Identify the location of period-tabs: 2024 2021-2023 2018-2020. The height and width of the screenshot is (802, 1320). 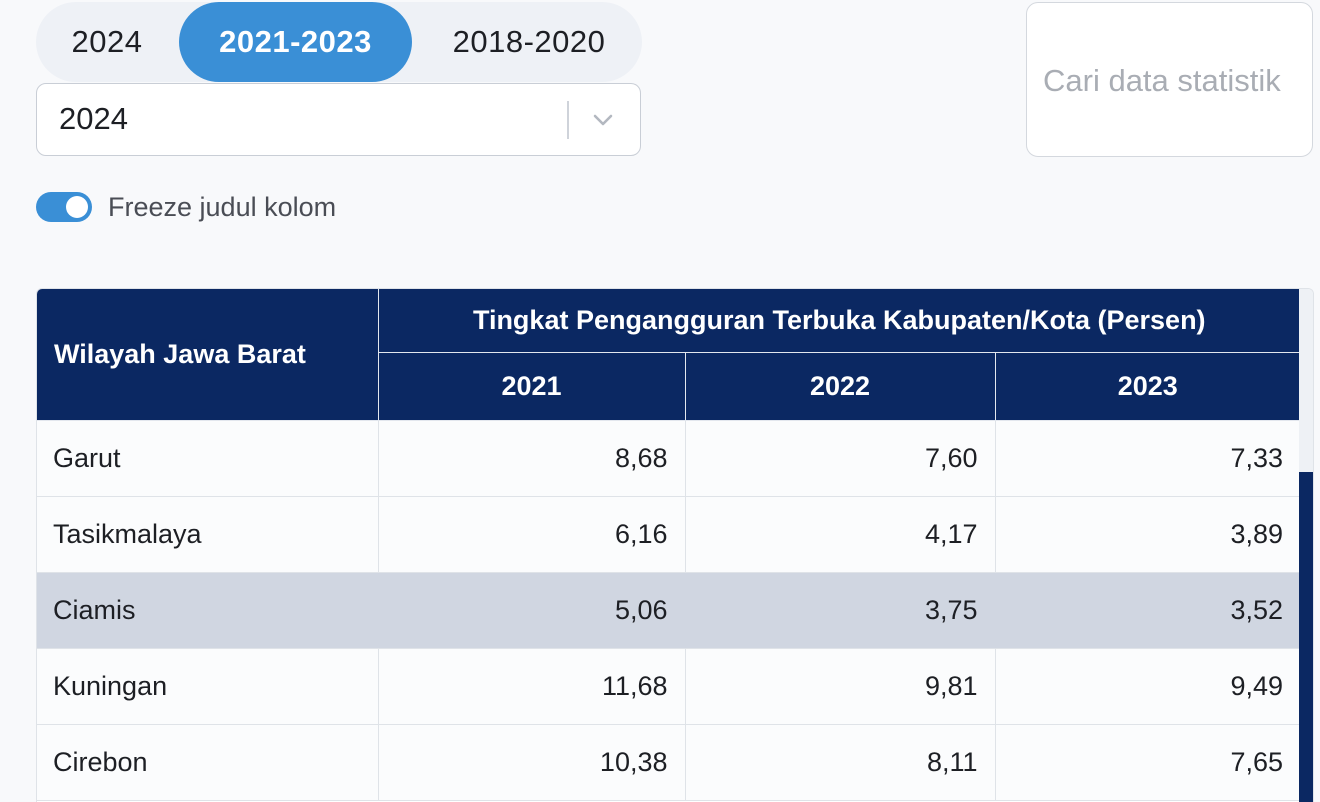
(339, 42).